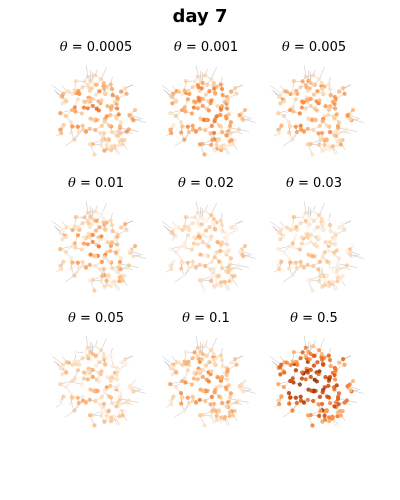  I want to click on node-layer, so click(316, 115).